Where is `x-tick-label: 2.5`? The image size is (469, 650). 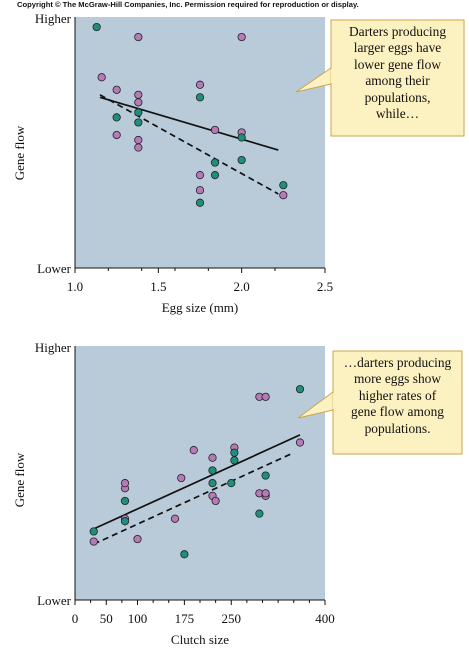 x-tick-label: 2.5 is located at coordinates (325, 286).